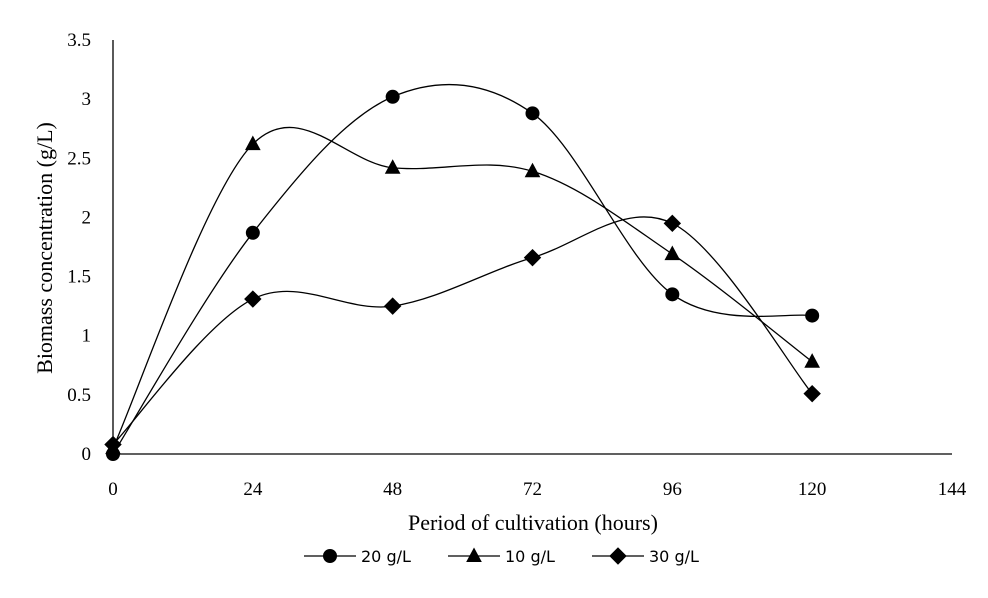 Image resolution: width=988 pixels, height=598 pixels. Describe the element at coordinates (79, 158) in the screenshot. I see `y-tick-label: 2.5` at that location.